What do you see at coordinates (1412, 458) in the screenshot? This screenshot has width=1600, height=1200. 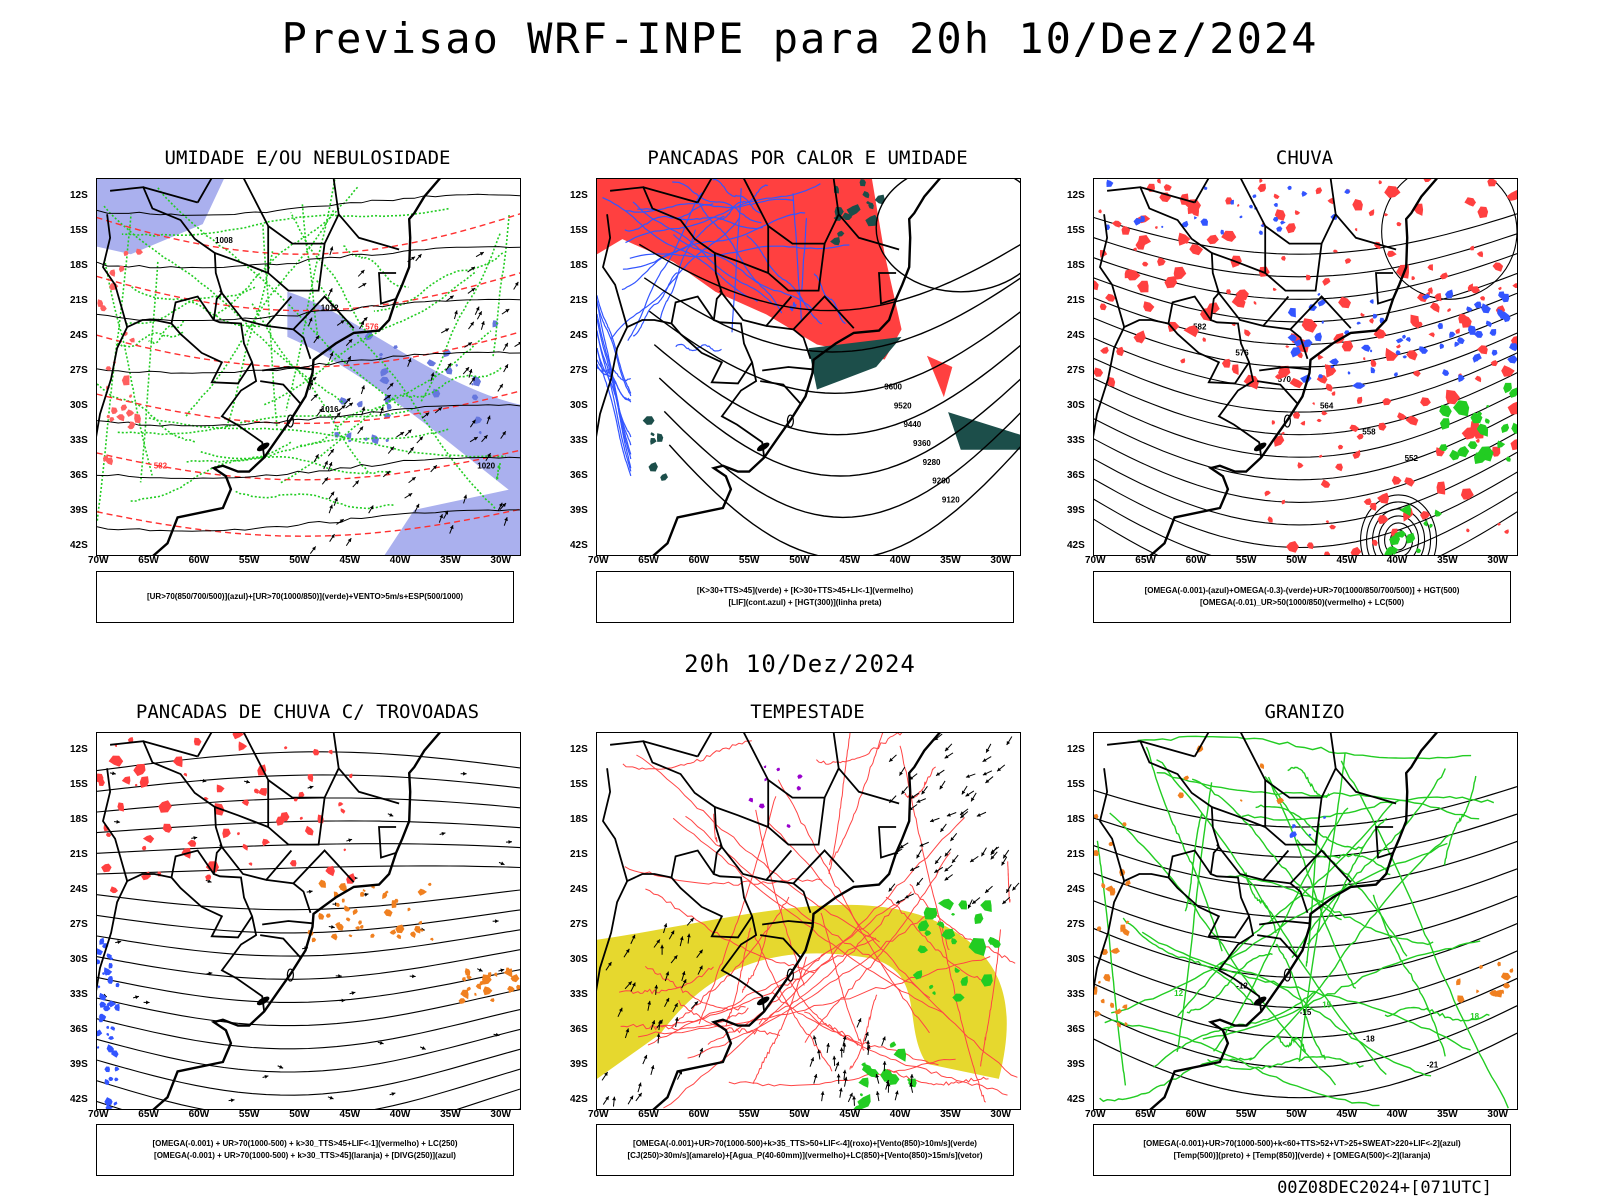 I see `contour-label: 552` at bounding box center [1412, 458].